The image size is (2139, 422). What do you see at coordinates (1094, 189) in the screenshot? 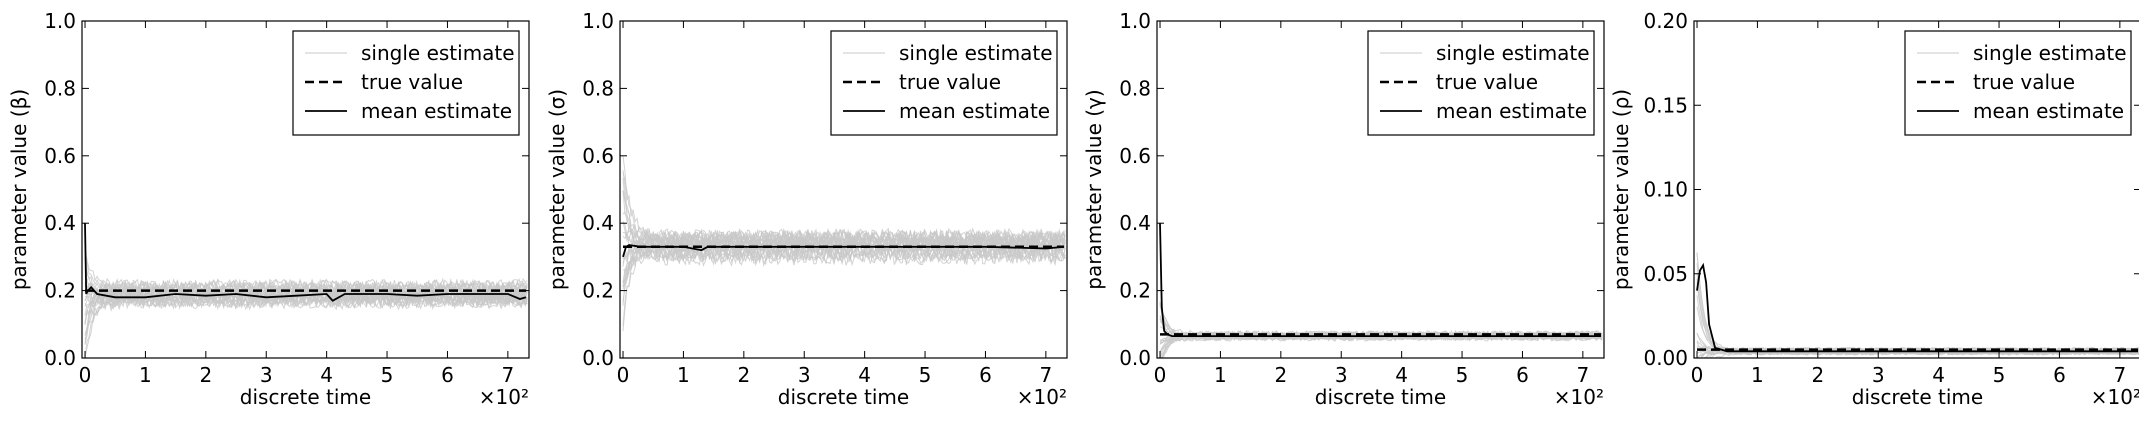
I see `y-axis-label: parameter value (γ)` at bounding box center [1094, 189].